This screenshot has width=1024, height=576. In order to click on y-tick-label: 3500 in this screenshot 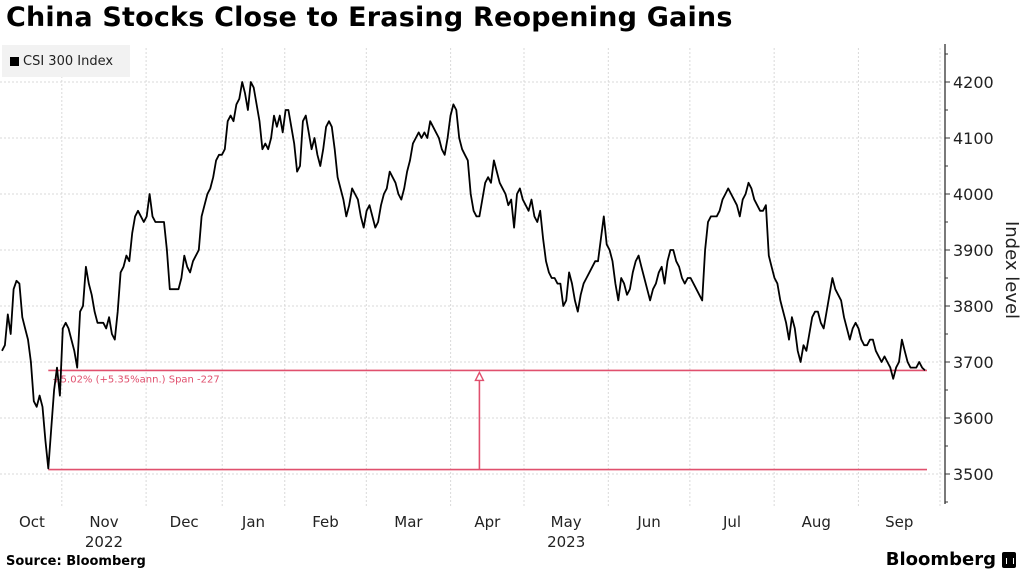, I will do `click(973, 474)`.